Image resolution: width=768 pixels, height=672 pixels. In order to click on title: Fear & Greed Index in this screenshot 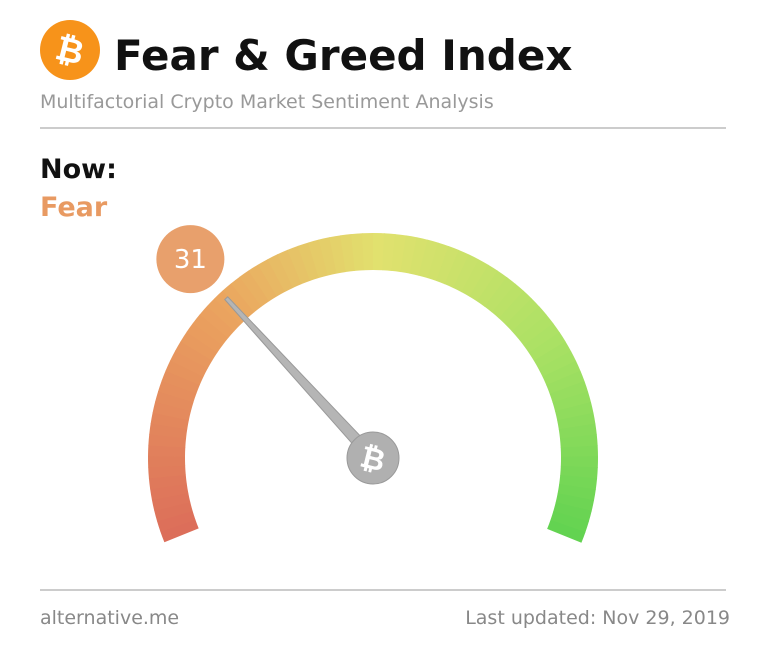, I will do `click(343, 55)`.